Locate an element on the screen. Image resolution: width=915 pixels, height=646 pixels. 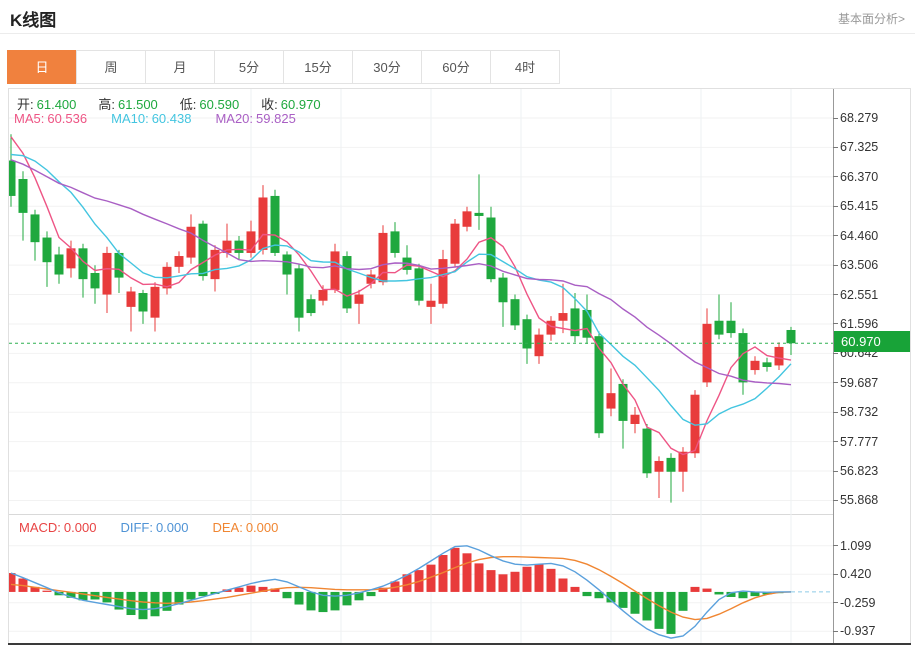
macd-header: MACD: 0.000 DIFF: 0.000 DEA: 0.000 is located at coordinates (148, 527).